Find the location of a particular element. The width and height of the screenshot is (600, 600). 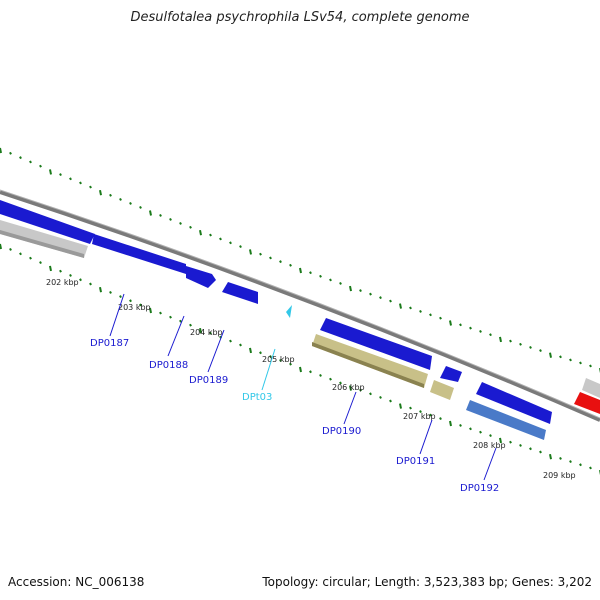

tick-label: 202 kbp is located at coordinates (62, 282).